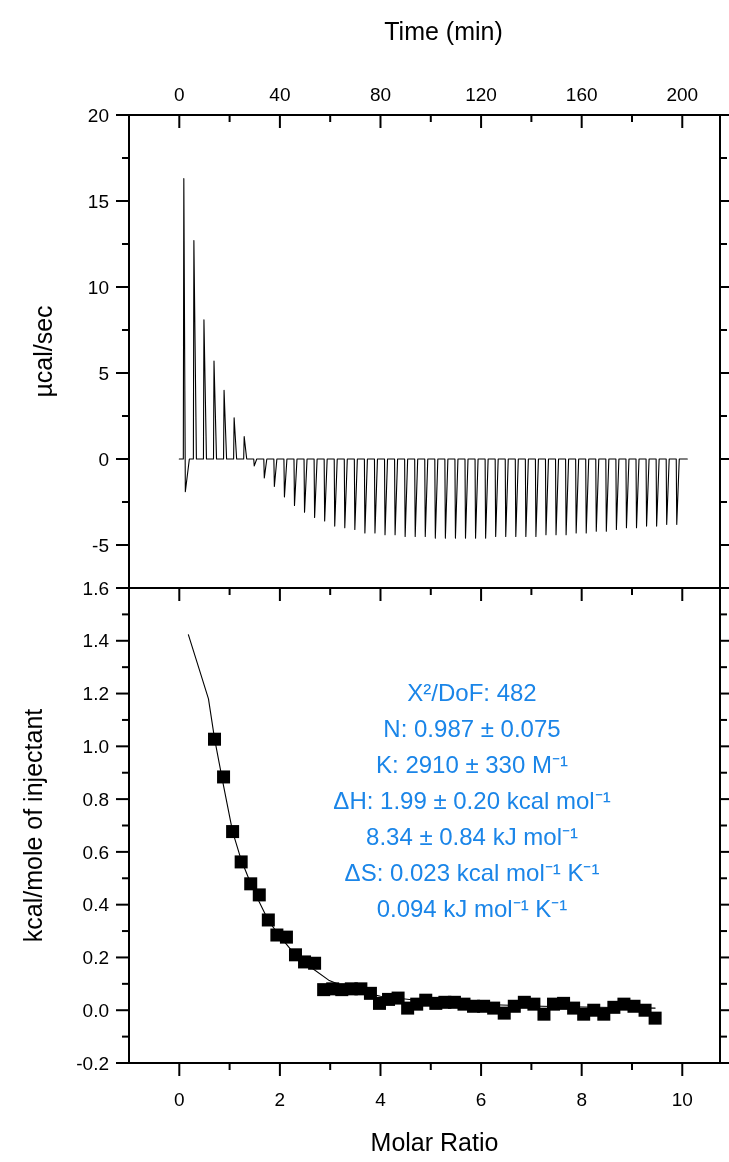 The width and height of the screenshot is (729, 1162). What do you see at coordinates (380, 94) in the screenshot?
I see `x-tick-label: 80` at bounding box center [380, 94].